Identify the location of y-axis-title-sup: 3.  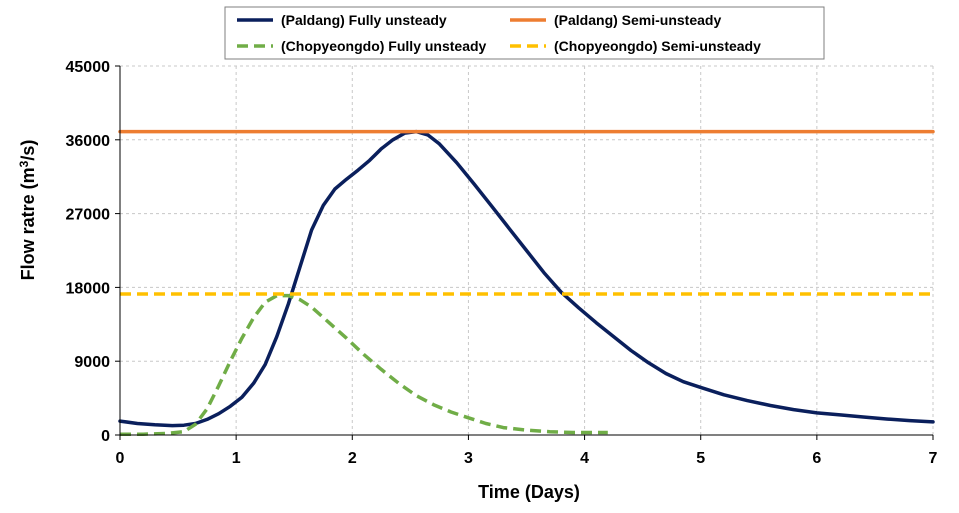
(24, 163).